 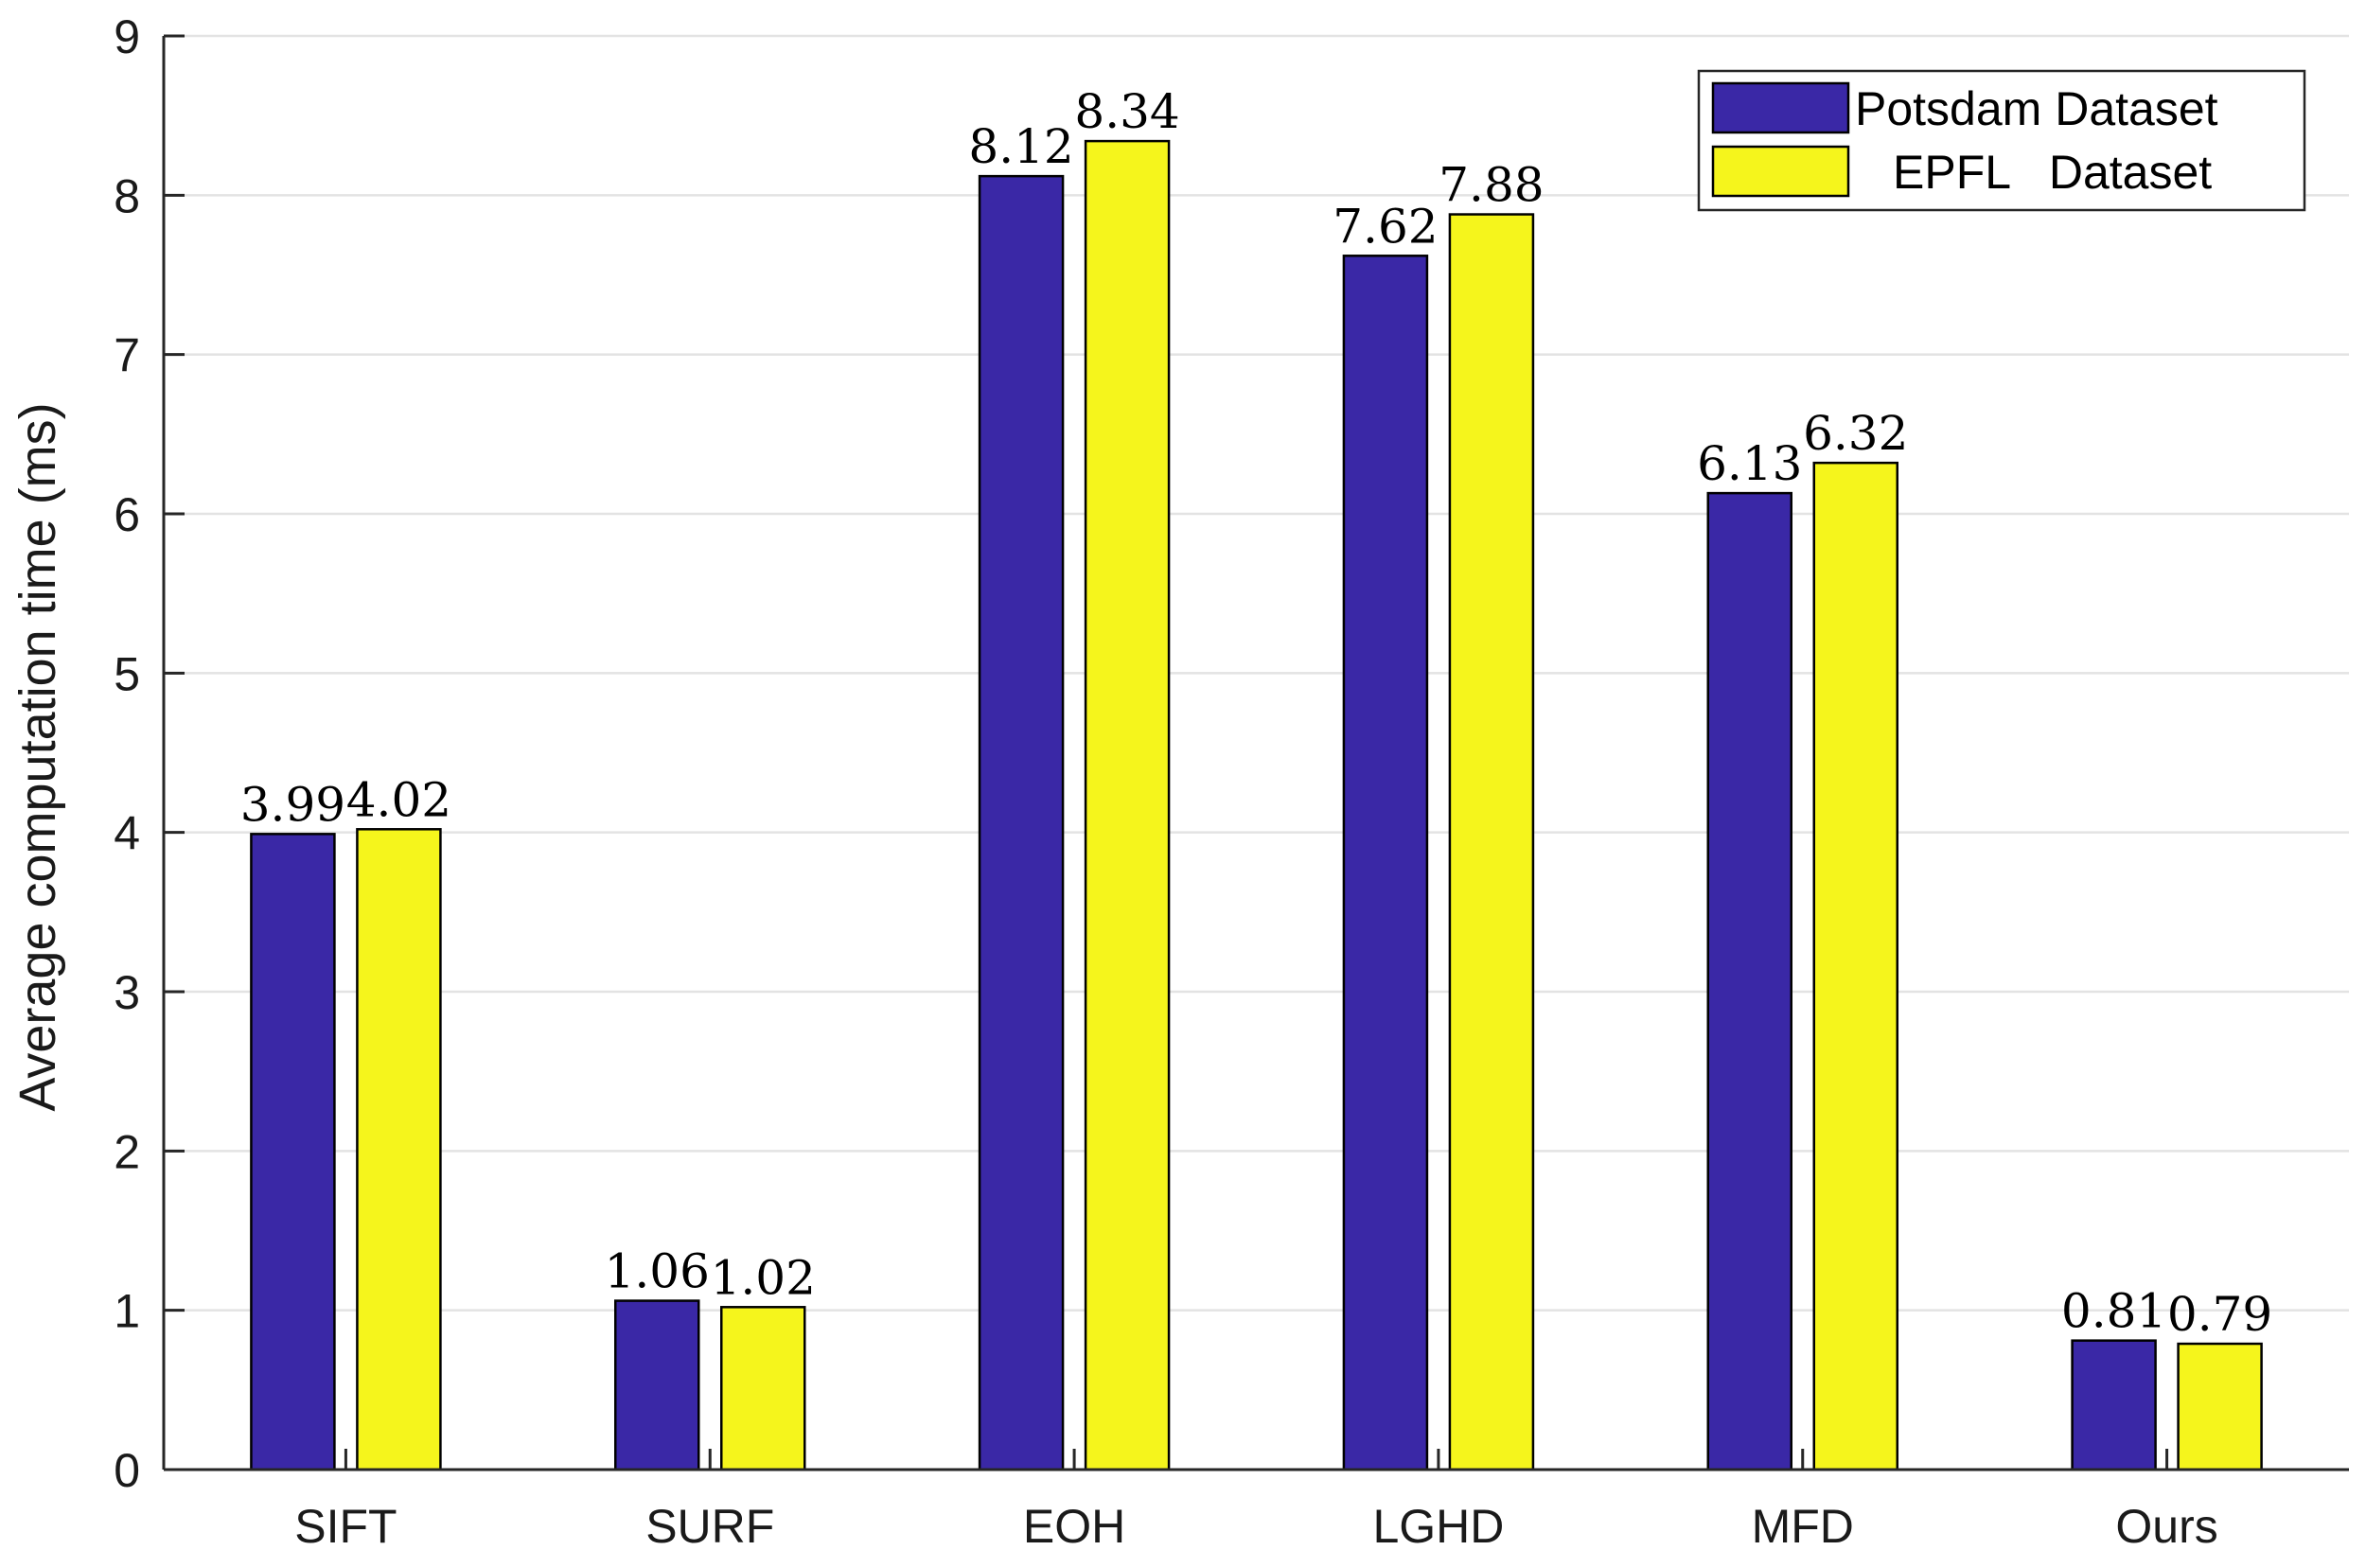 I want to click on bar-lghd-epfl, so click(x=1491, y=842).